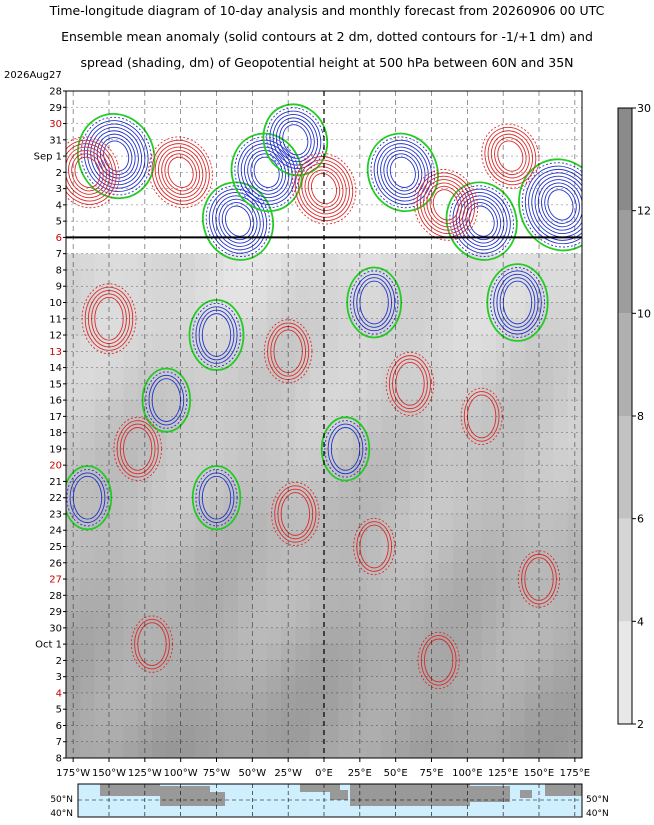  I want to click on y-tick-label: Sep 1, so click(48, 157).